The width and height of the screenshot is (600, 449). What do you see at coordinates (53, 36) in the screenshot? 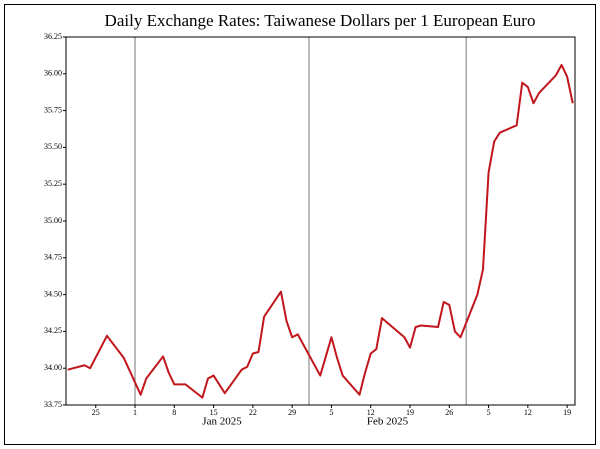
I see `y-tick-label: 36.25` at bounding box center [53, 36].